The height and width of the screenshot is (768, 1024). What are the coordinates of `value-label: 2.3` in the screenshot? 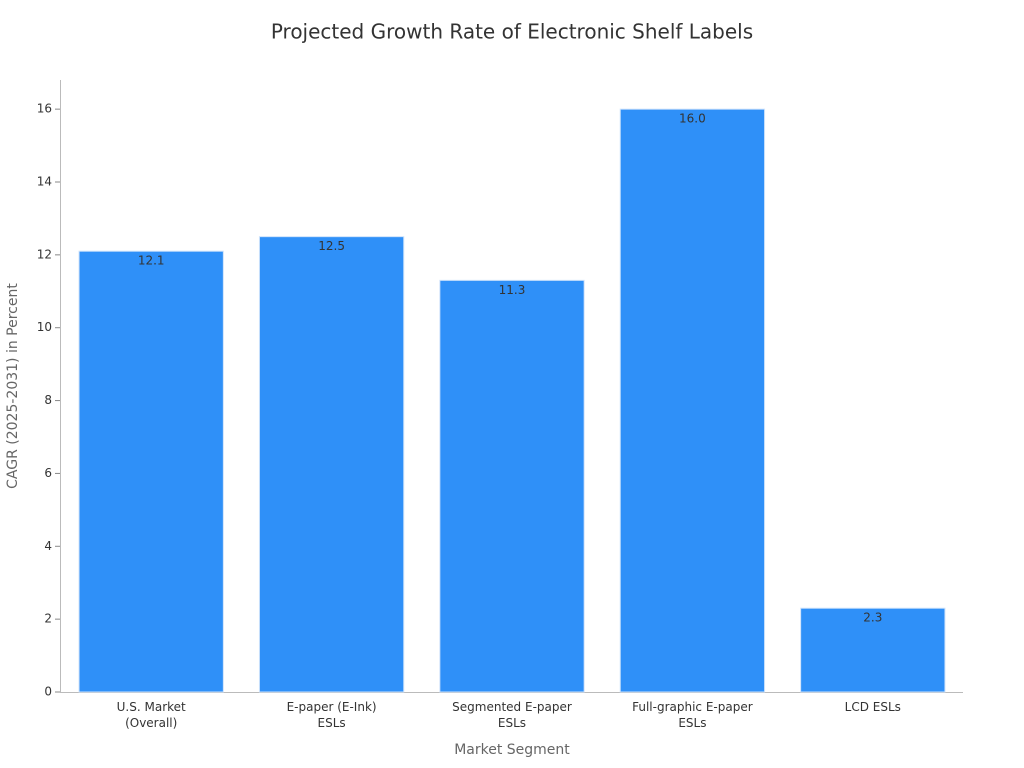 It's located at (872, 618).